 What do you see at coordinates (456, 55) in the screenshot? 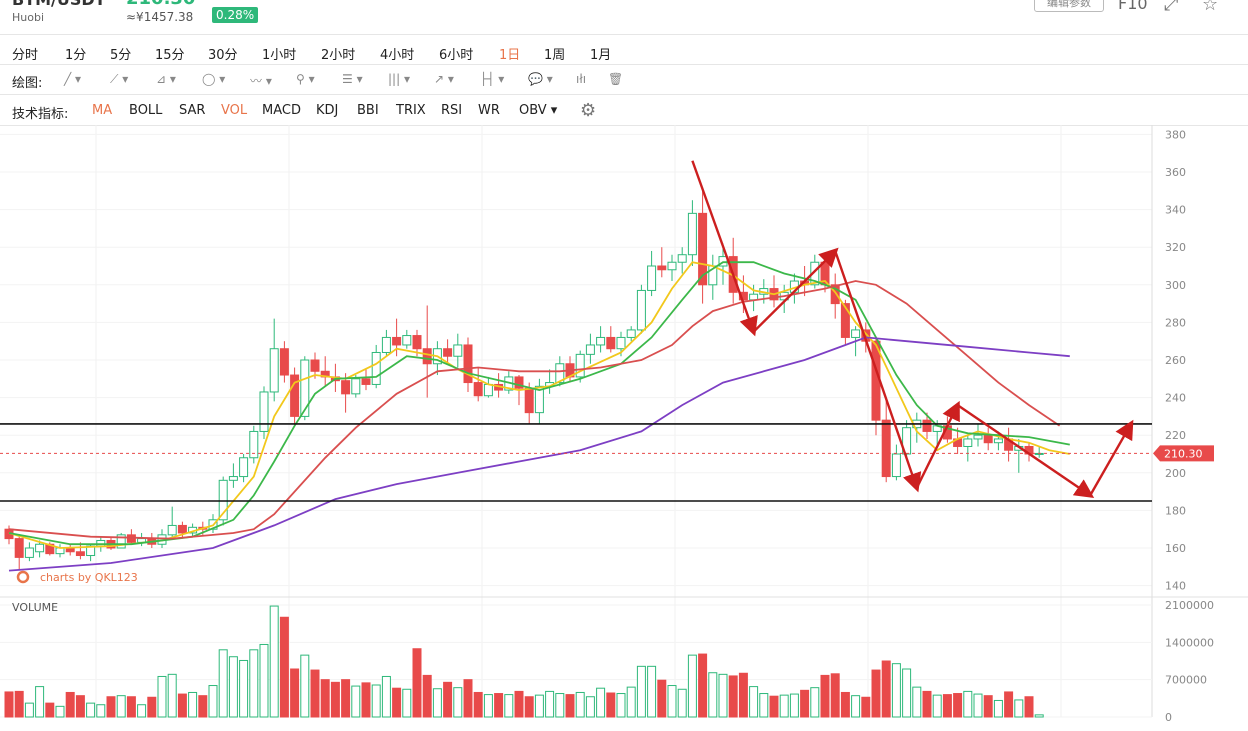
I see `timeframe-8: 6小时` at bounding box center [456, 55].